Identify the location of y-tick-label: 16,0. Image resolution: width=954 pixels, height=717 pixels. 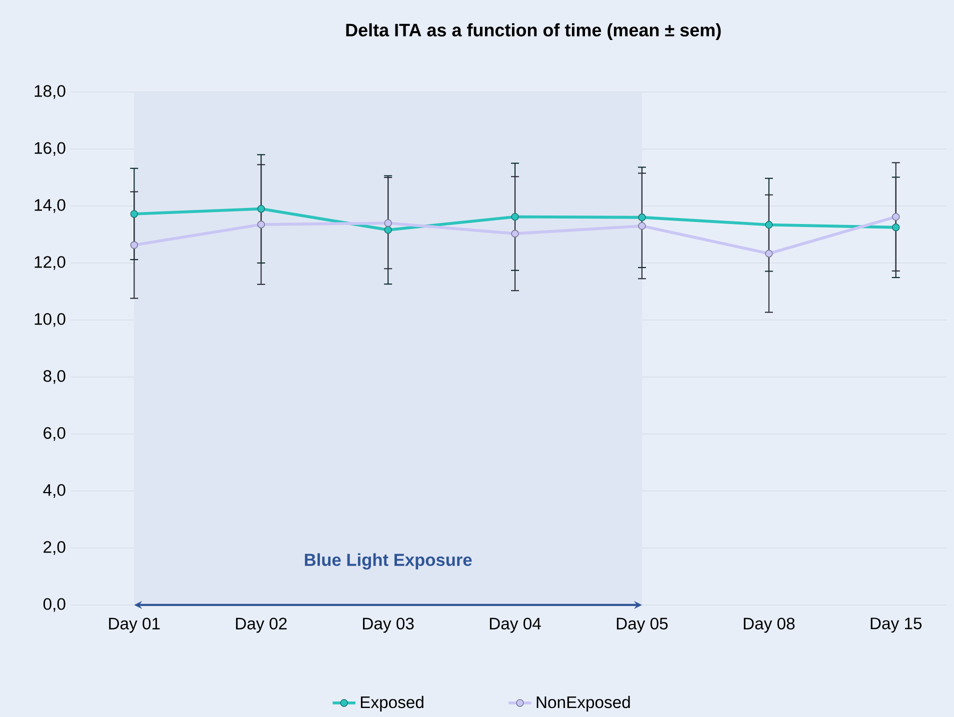
(50, 149).